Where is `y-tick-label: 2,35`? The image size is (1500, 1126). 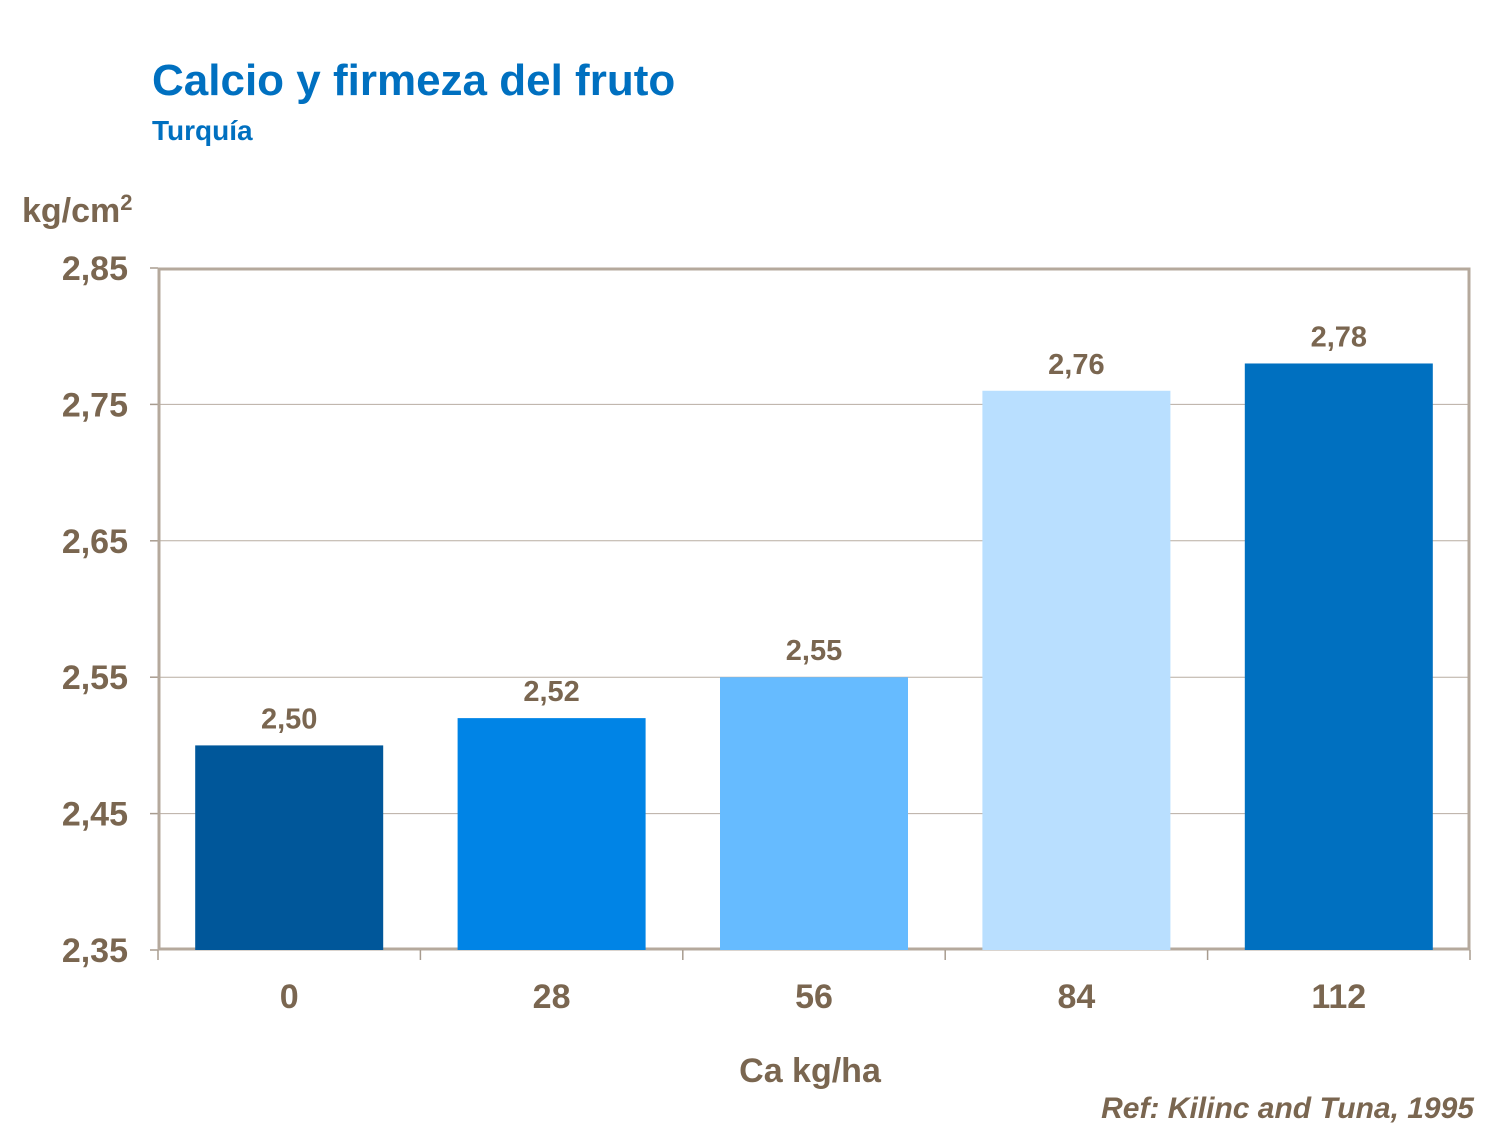 y-tick-label: 2,35 is located at coordinates (95, 951).